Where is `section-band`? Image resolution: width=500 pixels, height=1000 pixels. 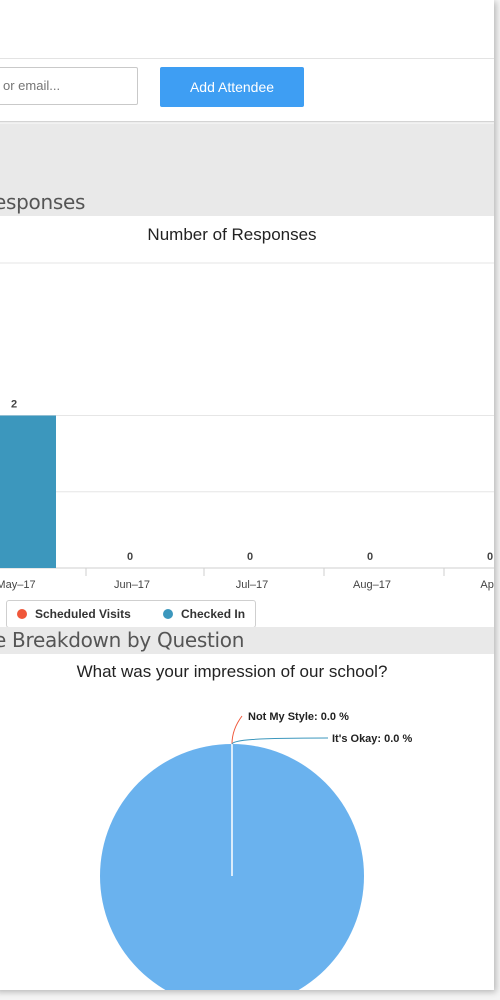 section-band is located at coordinates (247, 170).